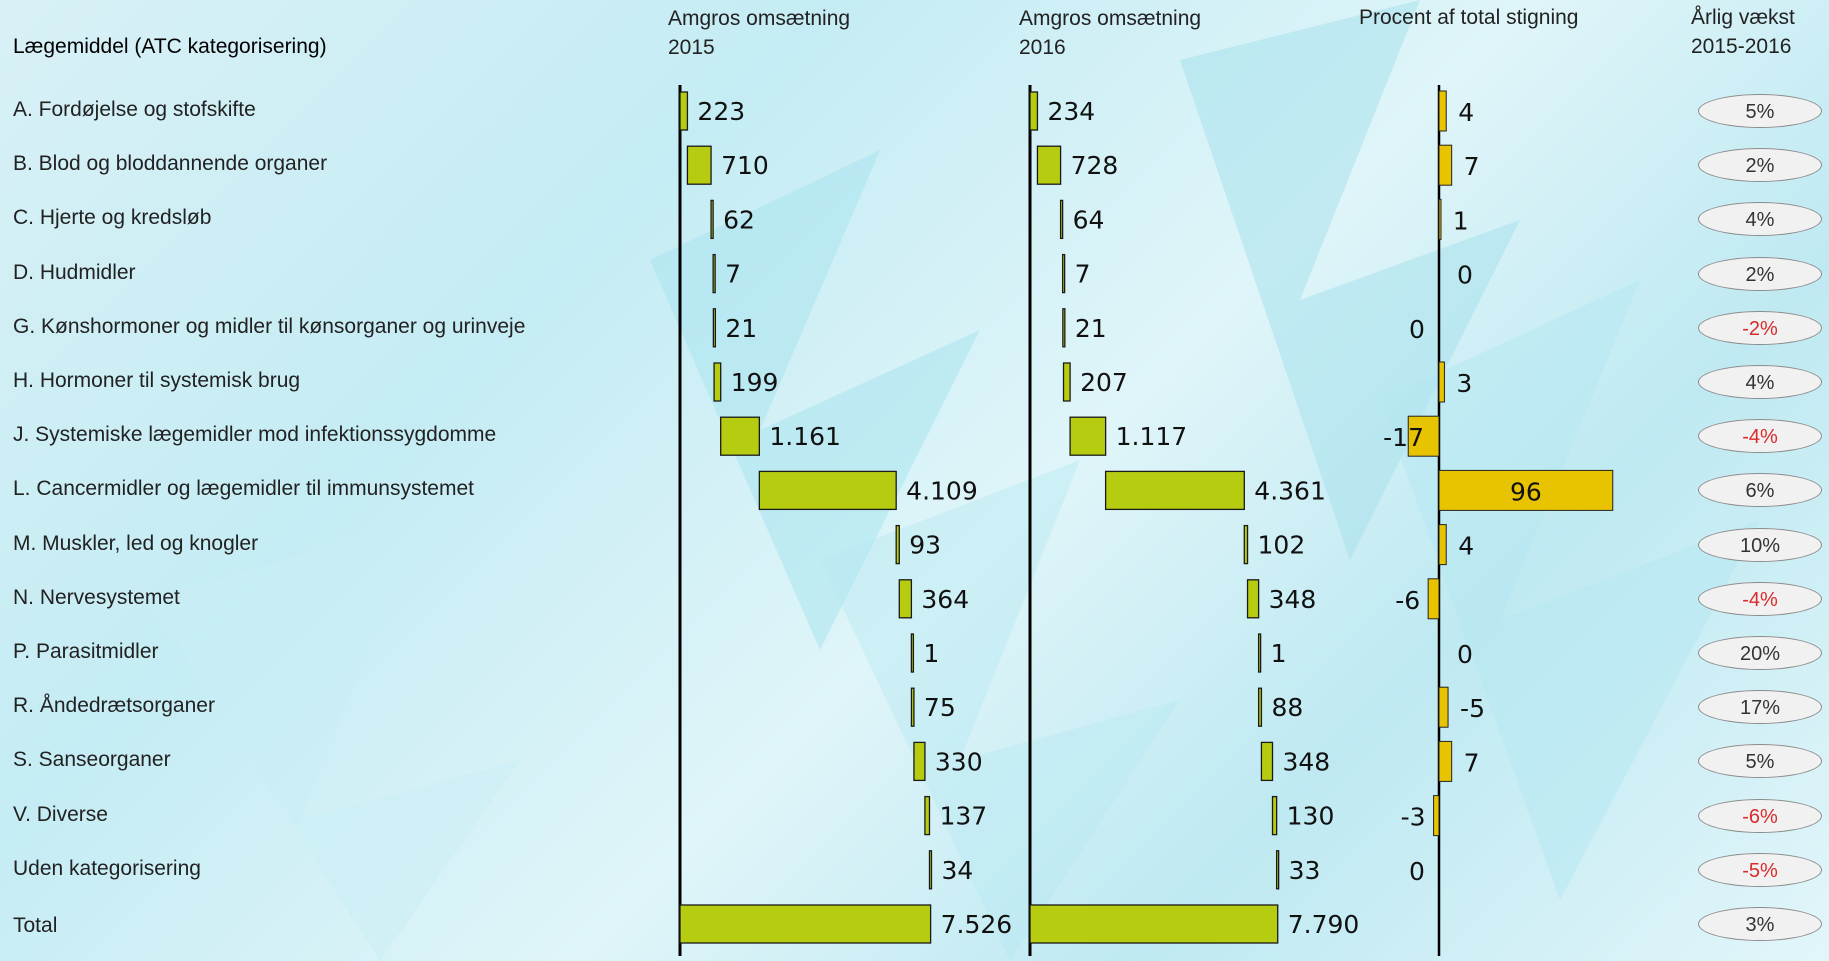 The height and width of the screenshot is (961, 1829). I want to click on bar-2016-value-label: 7, so click(1083, 274).